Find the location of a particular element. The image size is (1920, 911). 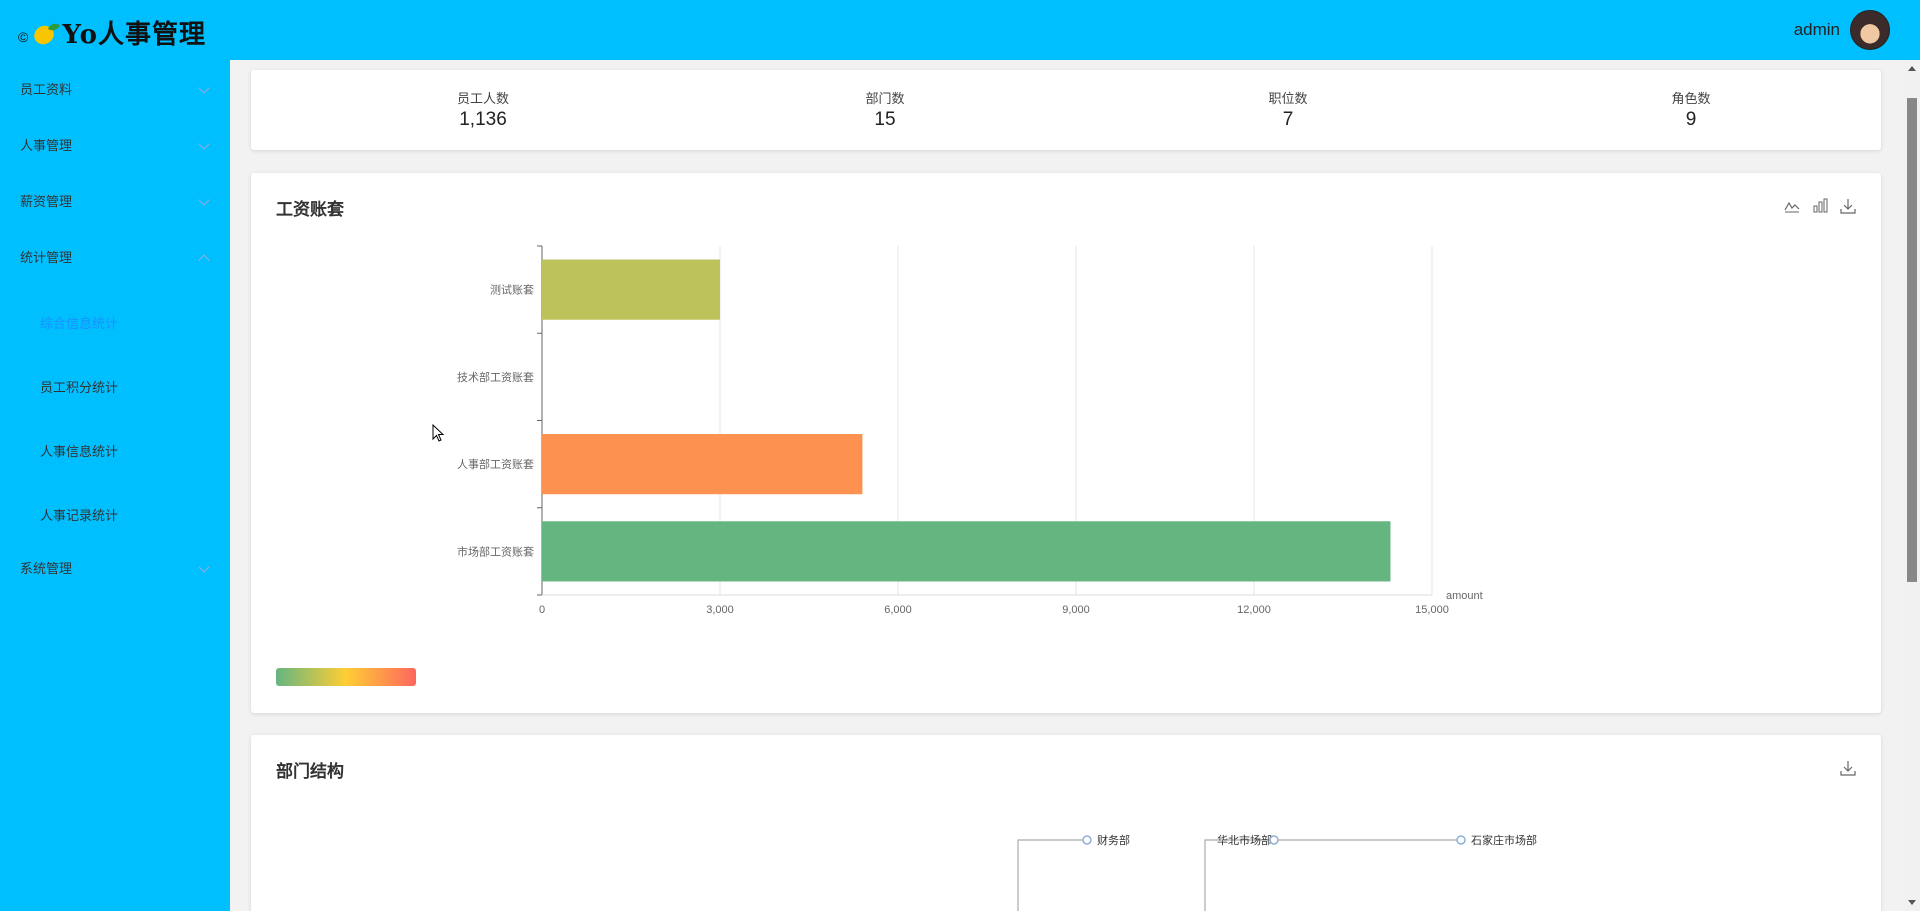

app-logo: © Yo人事管理 is located at coordinates (112, 32).